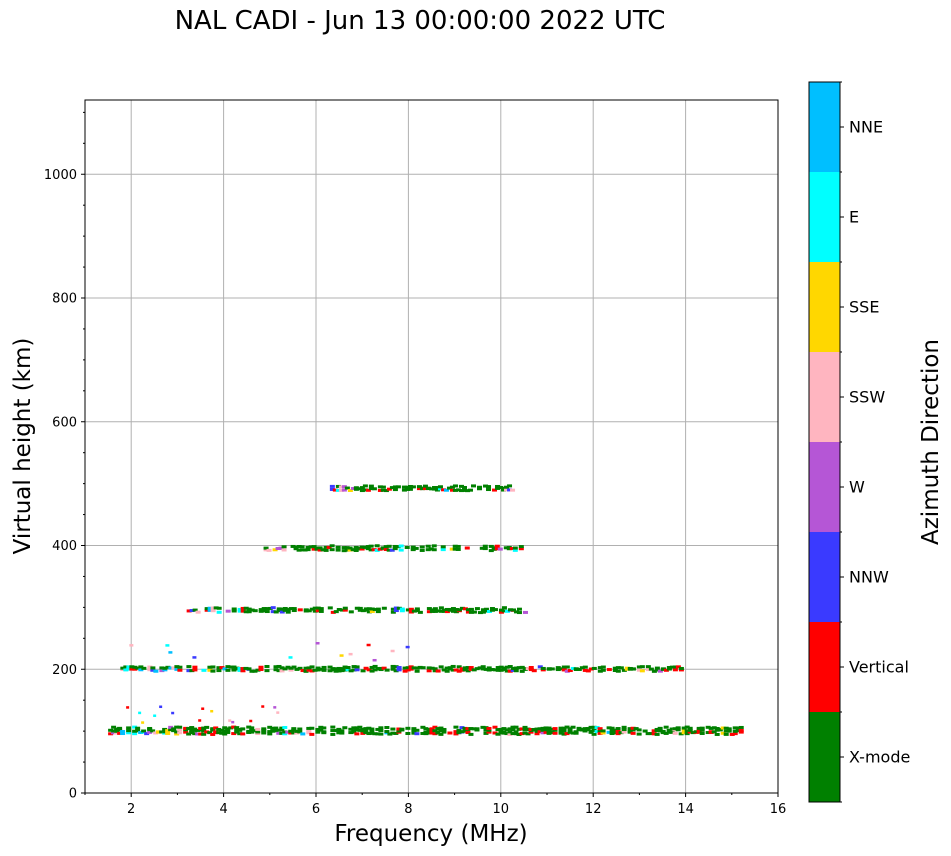 Image resolution: width=951 pixels, height=856 pixels. What do you see at coordinates (854, 217) in the screenshot?
I see `colorbar-tick-label: E` at bounding box center [854, 217].